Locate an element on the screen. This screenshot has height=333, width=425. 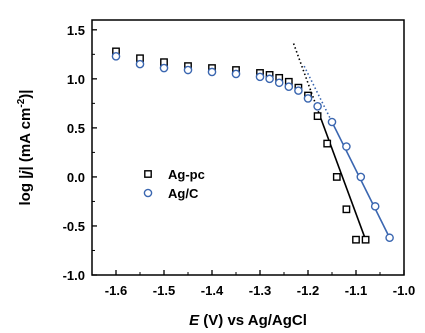
x-tick-label: -1.4 is located at coordinates (212, 290).